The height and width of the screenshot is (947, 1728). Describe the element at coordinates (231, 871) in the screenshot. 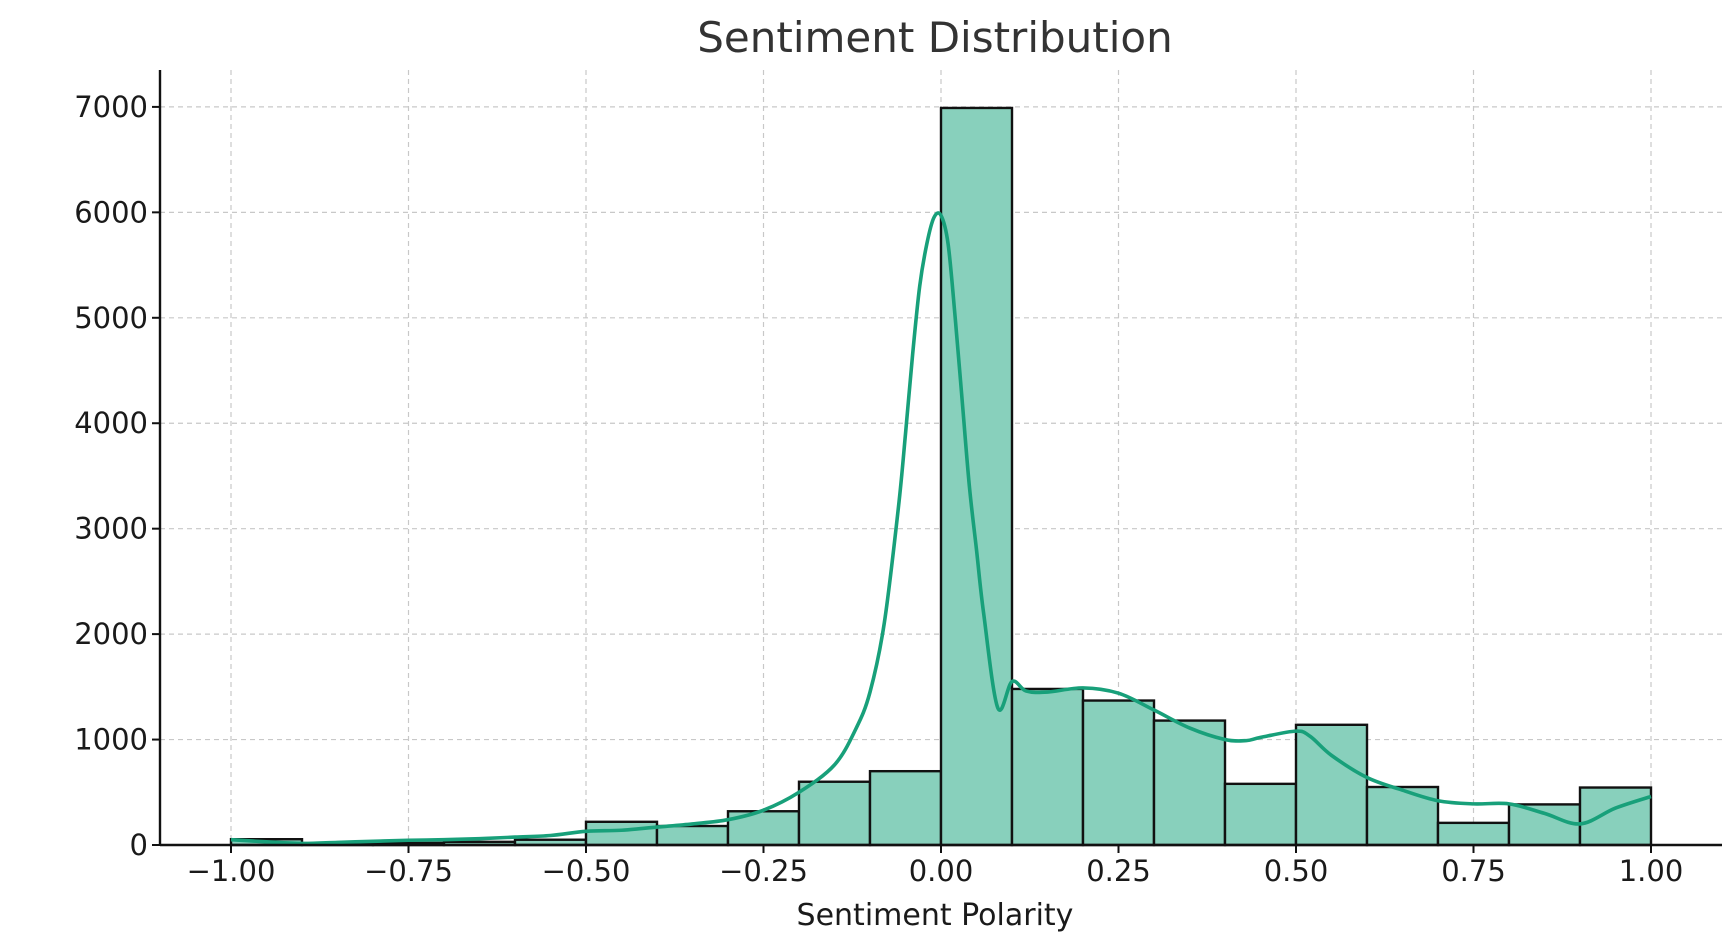

I see `x-tick-label: −1.00` at that location.